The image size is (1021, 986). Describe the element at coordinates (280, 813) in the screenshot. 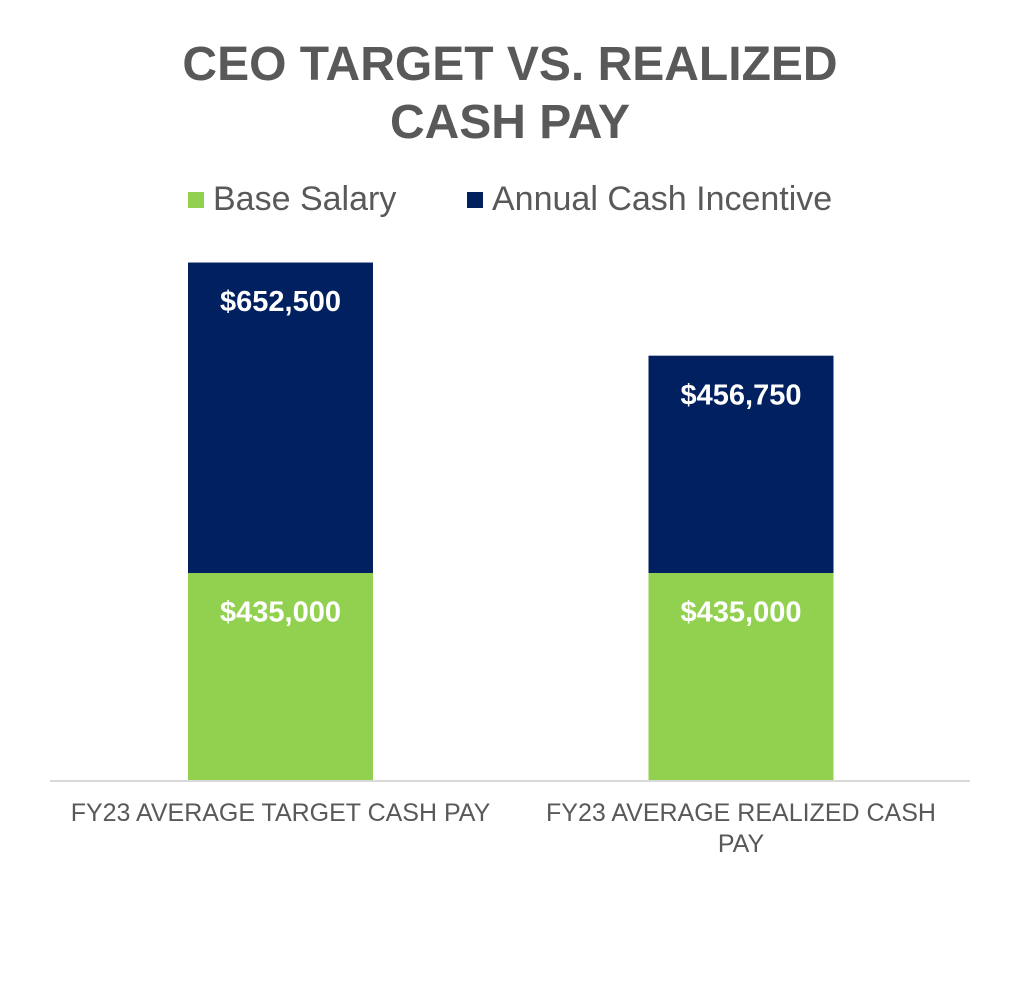

I see `x-tick-label: FY23 AVERAGE TARGET CASH PAY` at that location.